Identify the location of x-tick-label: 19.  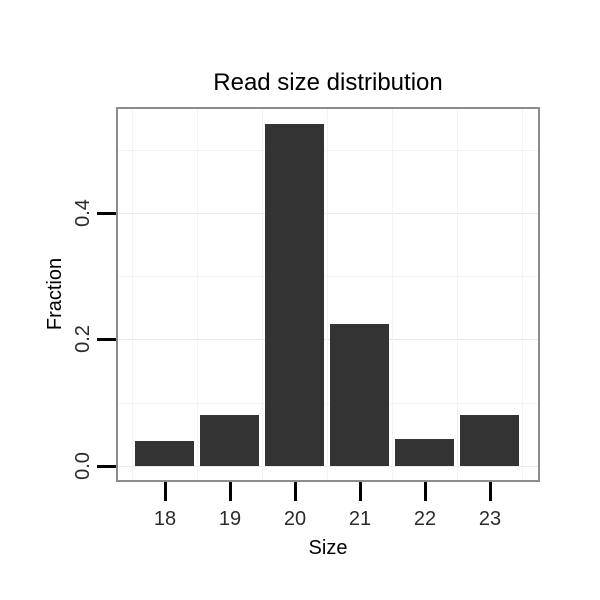
(230, 519).